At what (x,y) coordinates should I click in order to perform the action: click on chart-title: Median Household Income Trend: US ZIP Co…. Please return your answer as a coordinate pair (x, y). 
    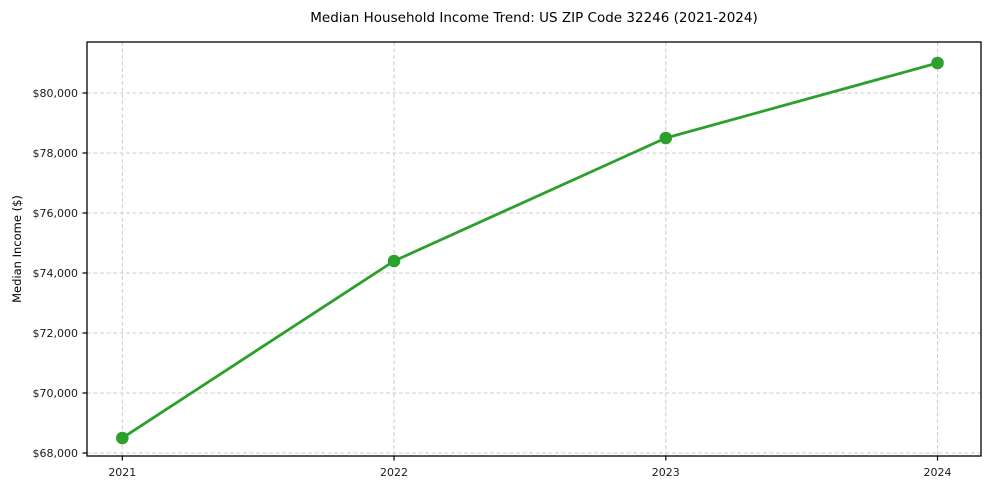
    Looking at the image, I should click on (534, 18).